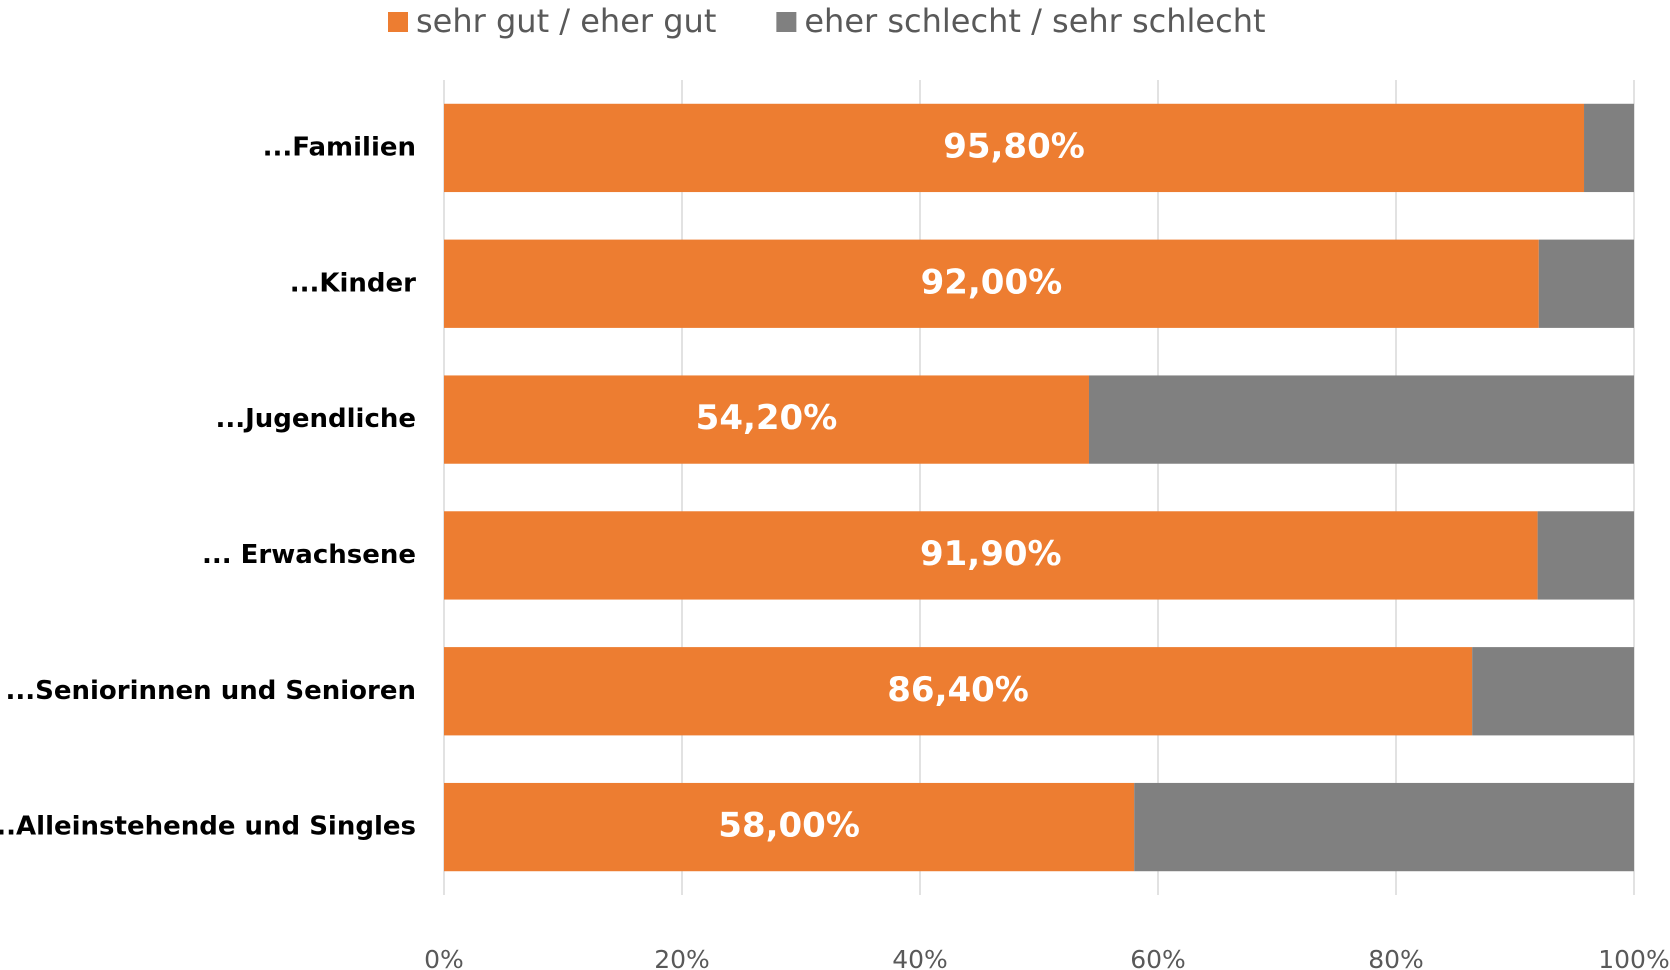  I want to click on legend-label: eher schlecht / sehr schlecht, so click(1034, 21).